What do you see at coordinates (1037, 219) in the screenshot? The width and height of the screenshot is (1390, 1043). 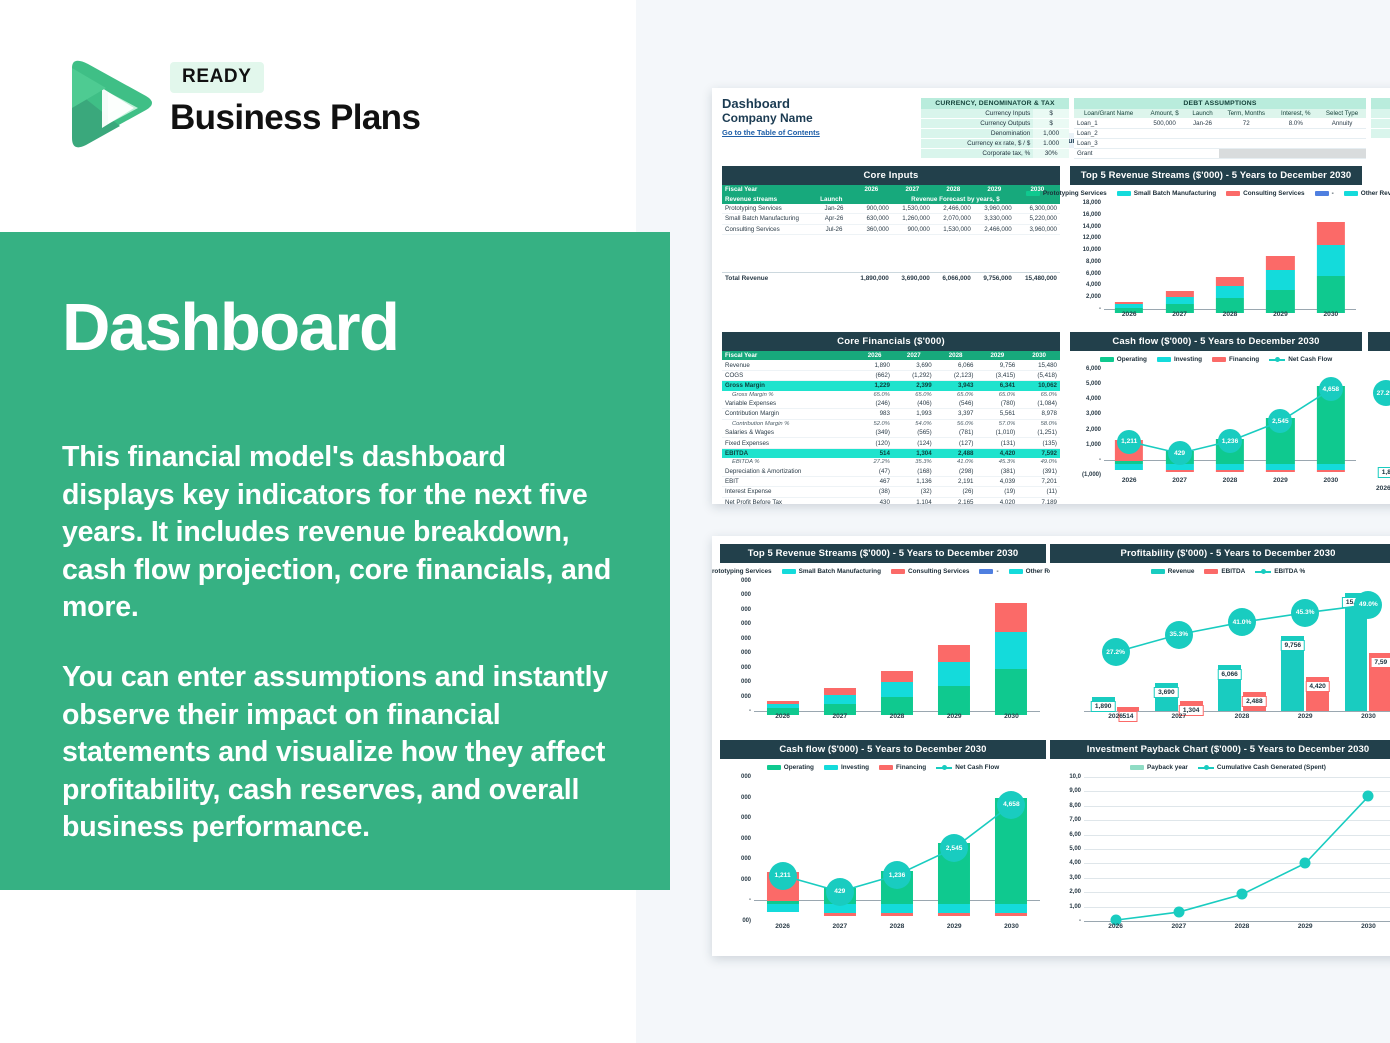 I see `cell-value: 5,220,000` at bounding box center [1037, 219].